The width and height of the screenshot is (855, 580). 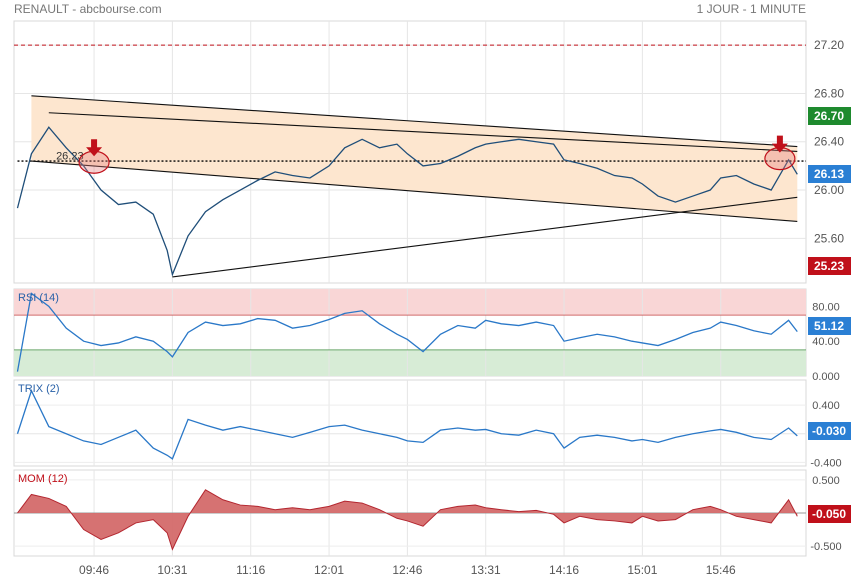 I want to click on x-tick-label: 11:16, so click(x=250, y=570).